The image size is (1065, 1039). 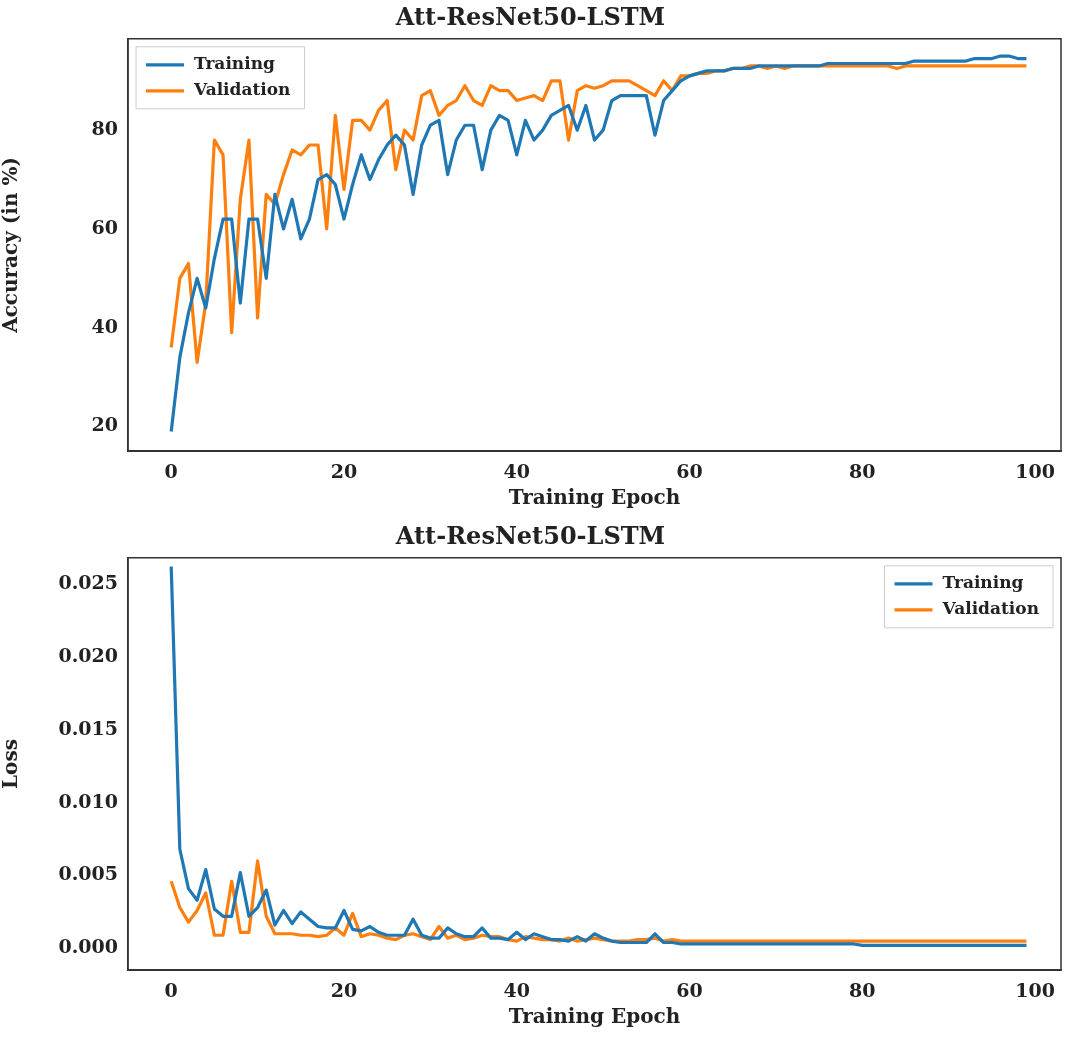 I want to click on y-tick-label: 20, so click(x=104, y=424).